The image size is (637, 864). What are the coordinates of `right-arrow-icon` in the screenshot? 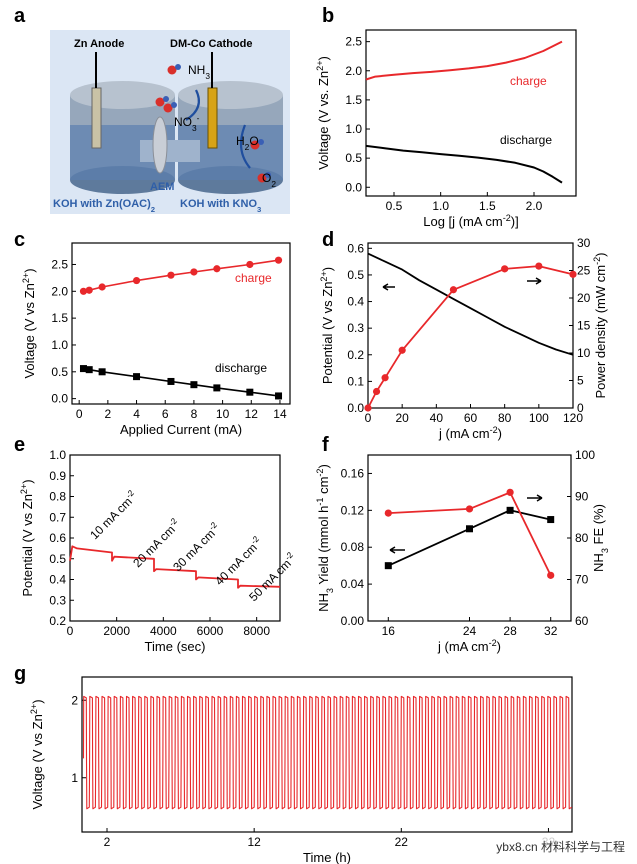 It's located at (535, 498).